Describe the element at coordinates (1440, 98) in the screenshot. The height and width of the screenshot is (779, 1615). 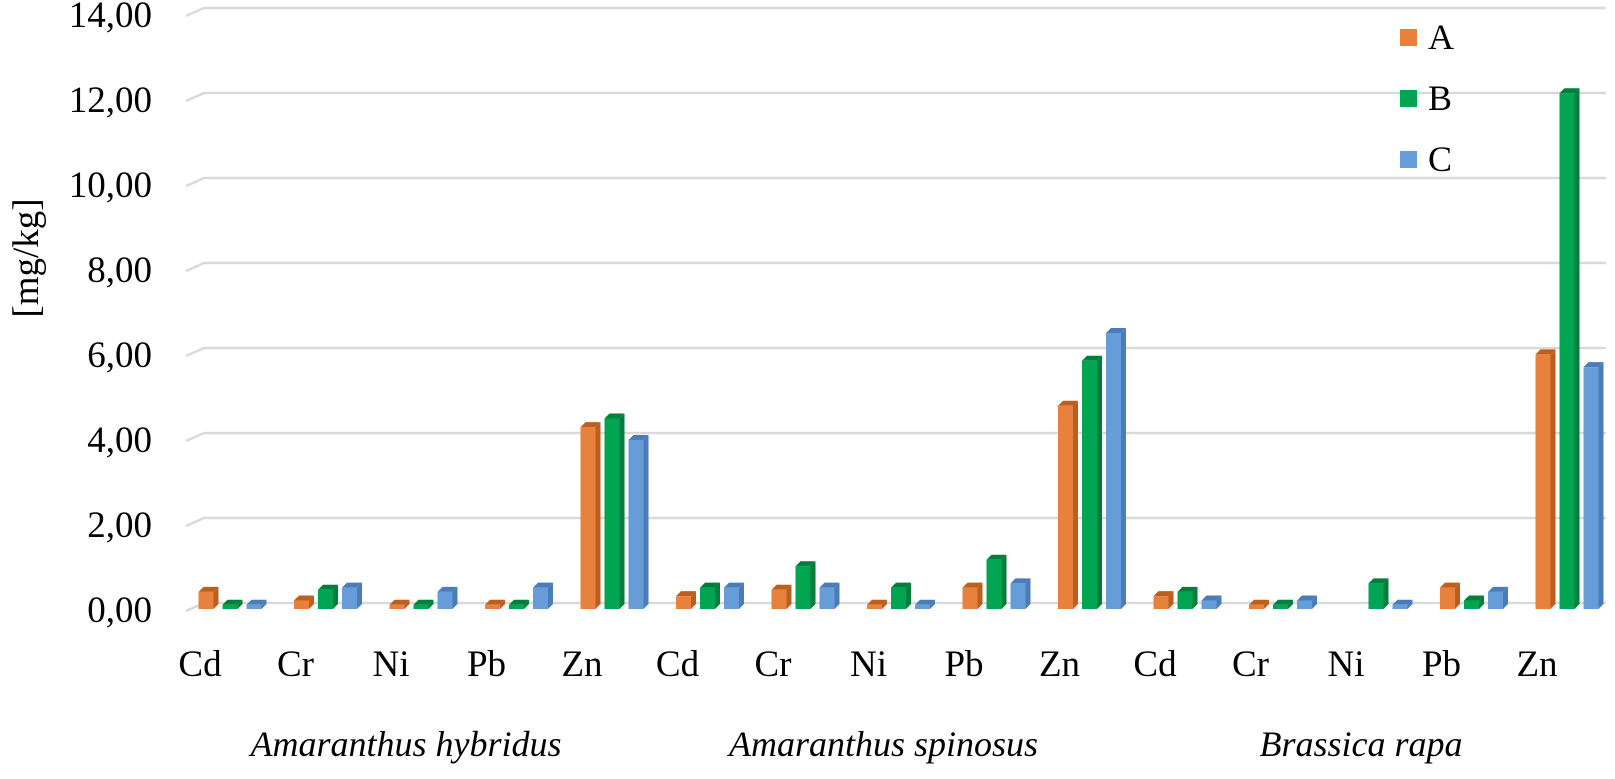
I see `legend-label-B: B` at that location.